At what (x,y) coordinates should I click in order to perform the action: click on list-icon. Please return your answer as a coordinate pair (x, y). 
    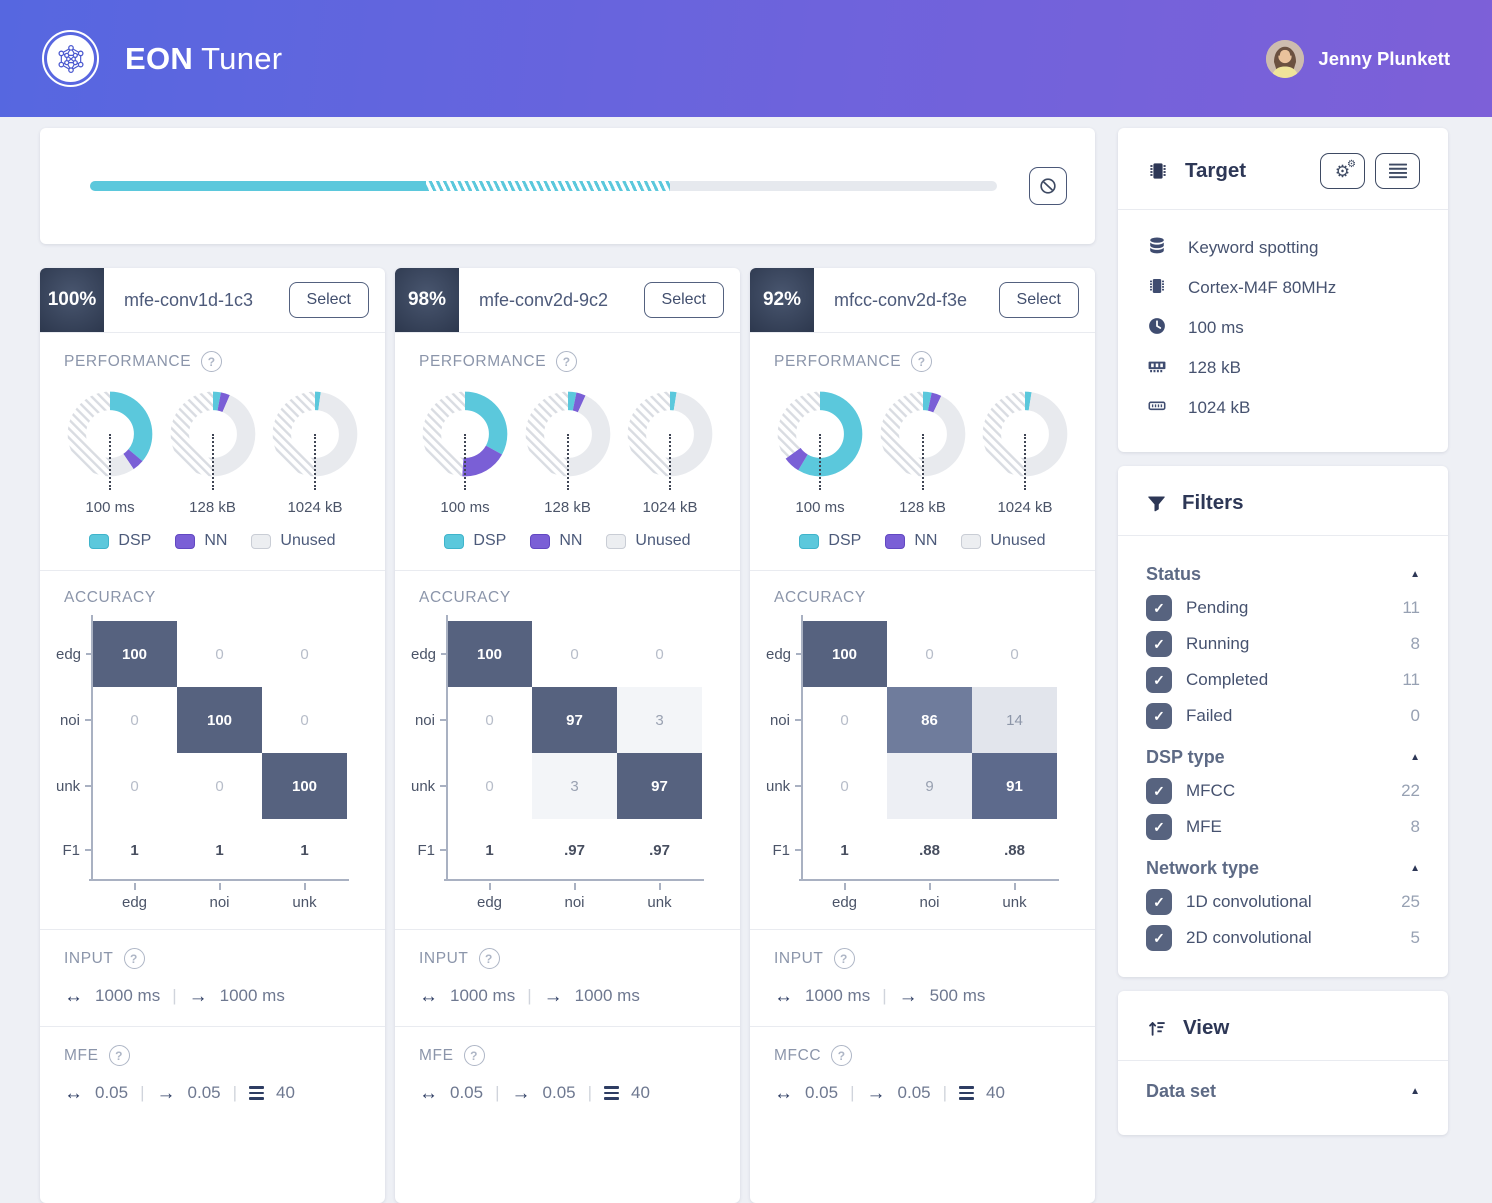
    Looking at the image, I should click on (1397, 171).